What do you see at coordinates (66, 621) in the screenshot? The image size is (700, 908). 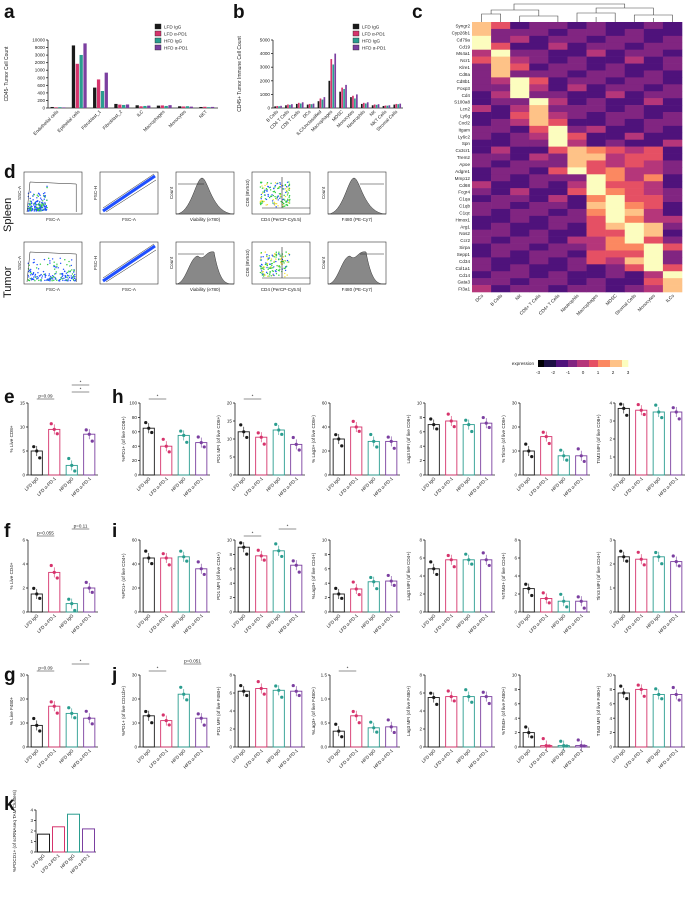 I see `x-tick-label: HFD IgG` at bounding box center [66, 621].